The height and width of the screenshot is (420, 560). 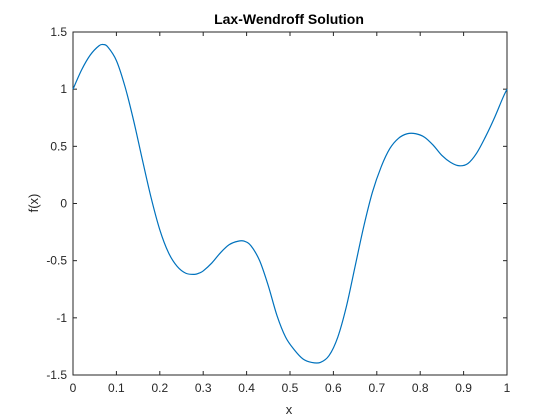 I want to click on x-tick-label: 0.2, so click(x=159, y=388).